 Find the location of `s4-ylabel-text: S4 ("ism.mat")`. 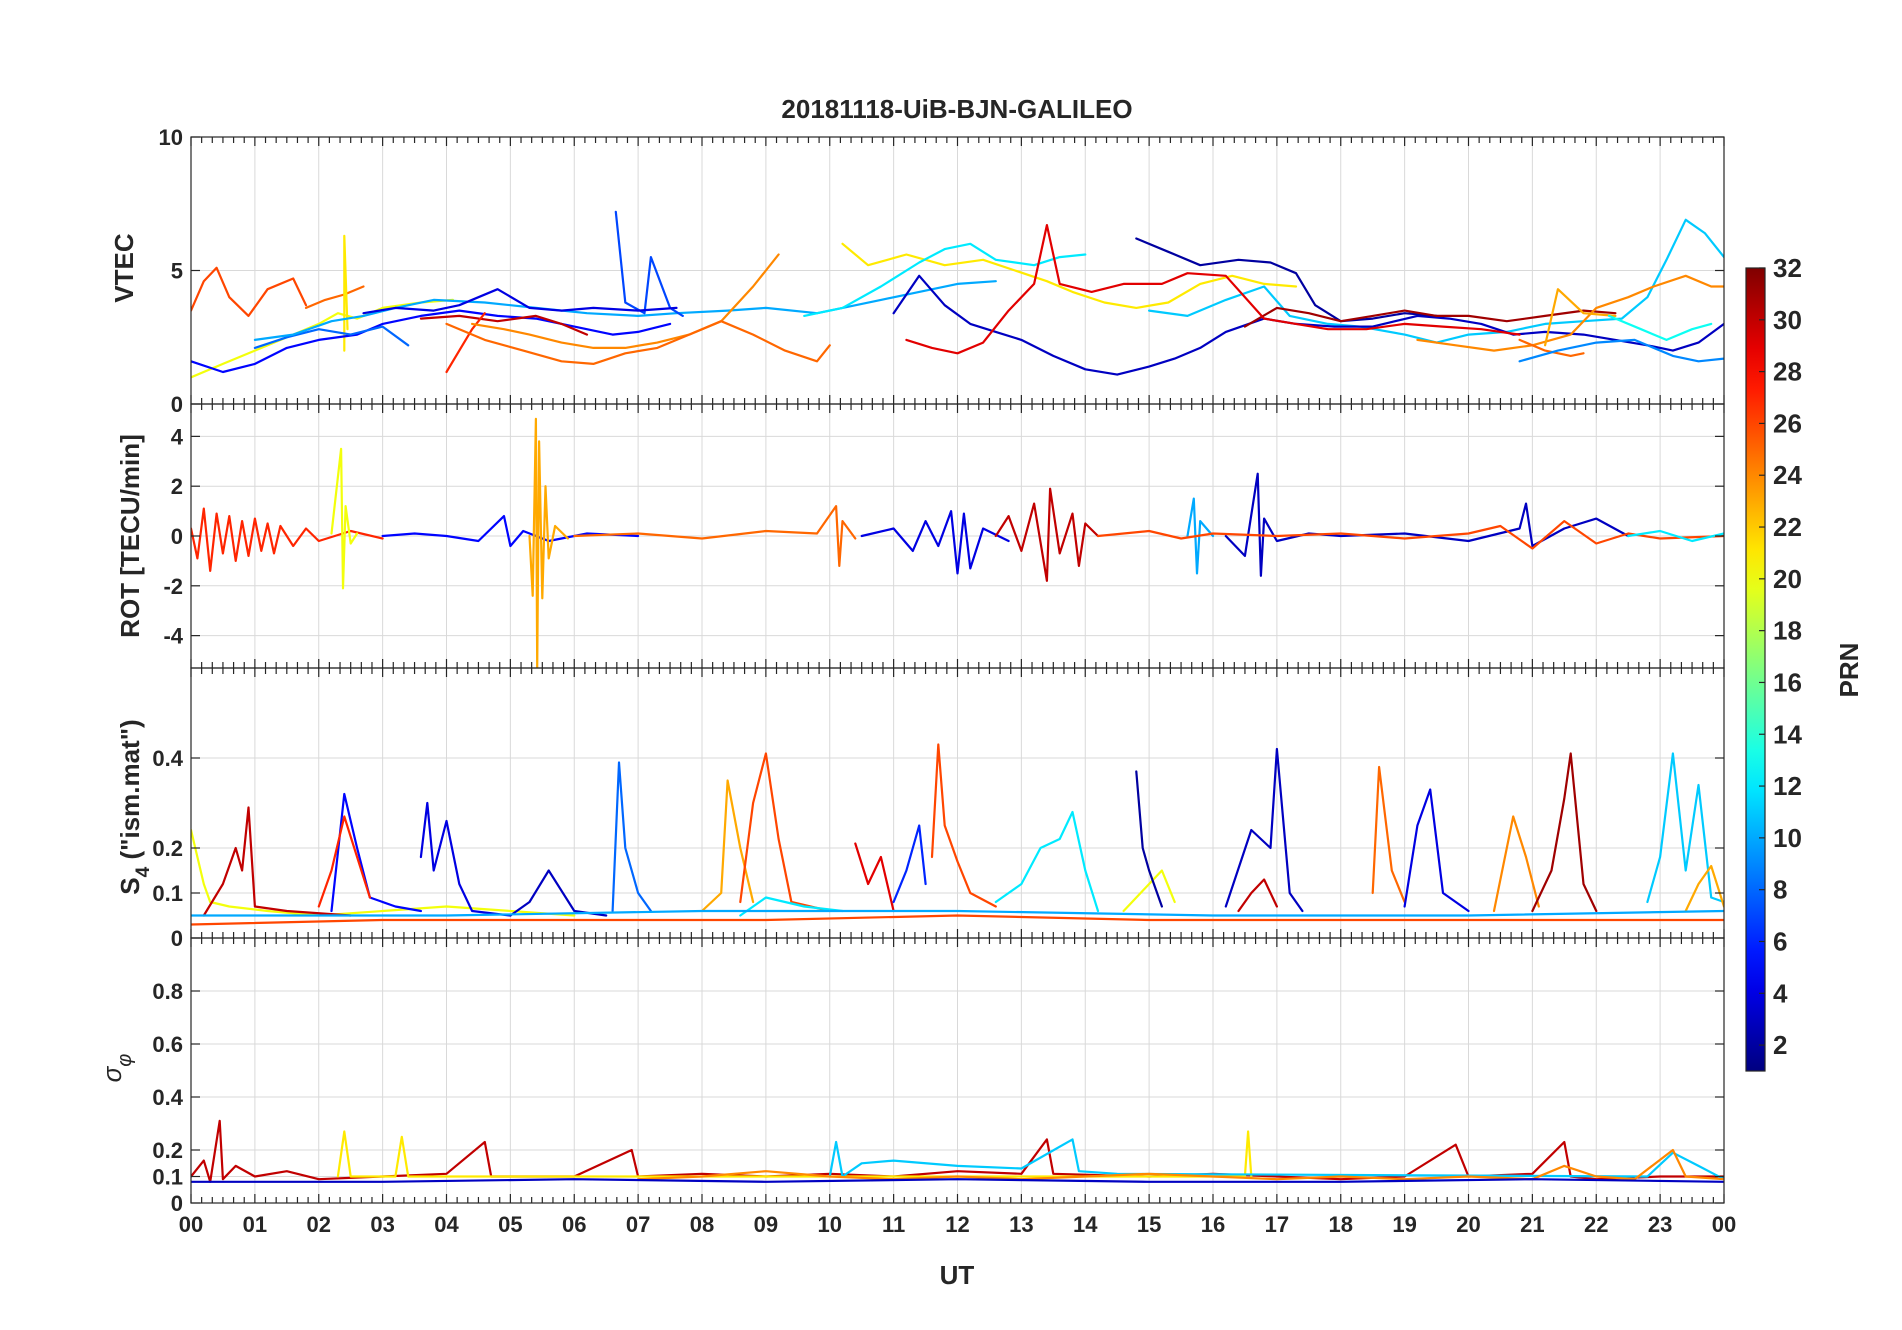

s4-ylabel-text: S4 ("ism.mat") is located at coordinates (134, 806).